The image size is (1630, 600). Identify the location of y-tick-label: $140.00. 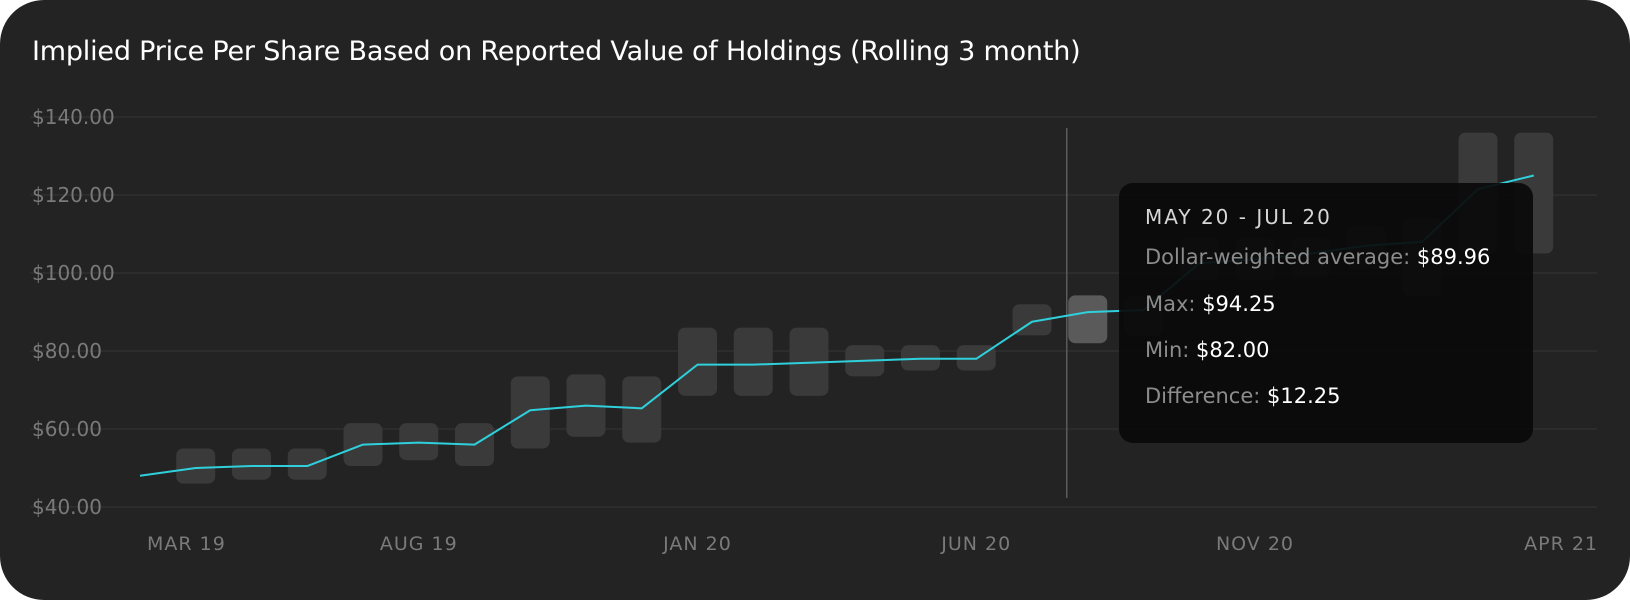
(73, 117).